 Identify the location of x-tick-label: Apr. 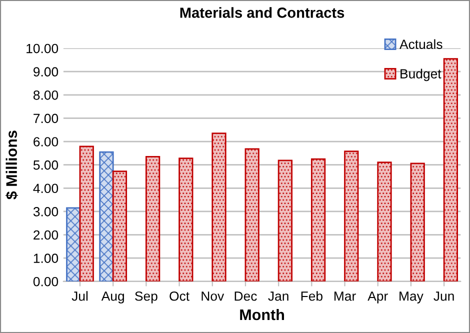
(378, 298).